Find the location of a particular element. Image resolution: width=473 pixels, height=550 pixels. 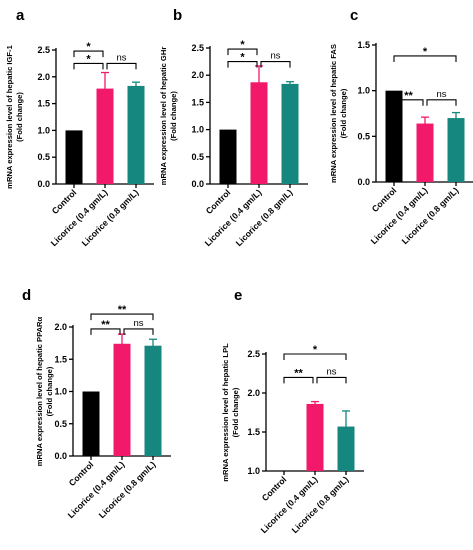

panel-letter: c is located at coordinates (354, 15).